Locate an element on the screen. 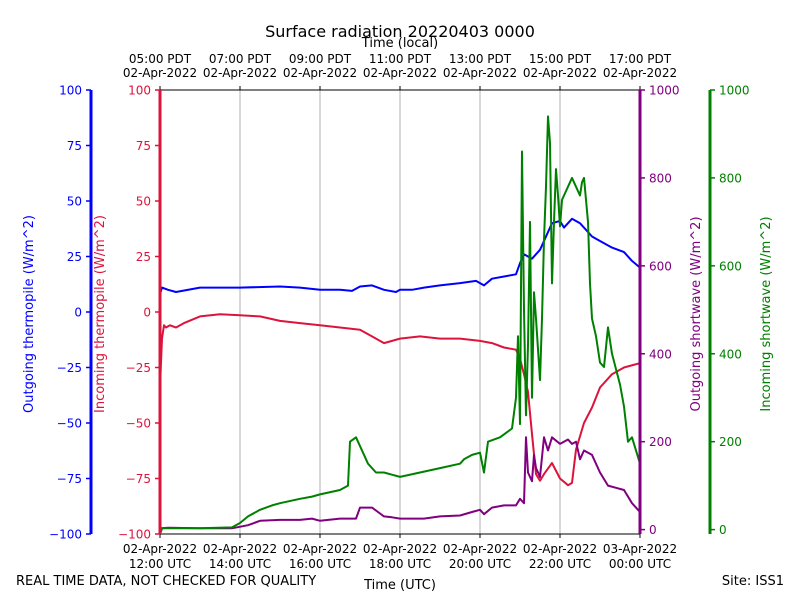 The height and width of the screenshot is (600, 800). x-tick-label-utc: 18:00 UTC is located at coordinates (400, 564).